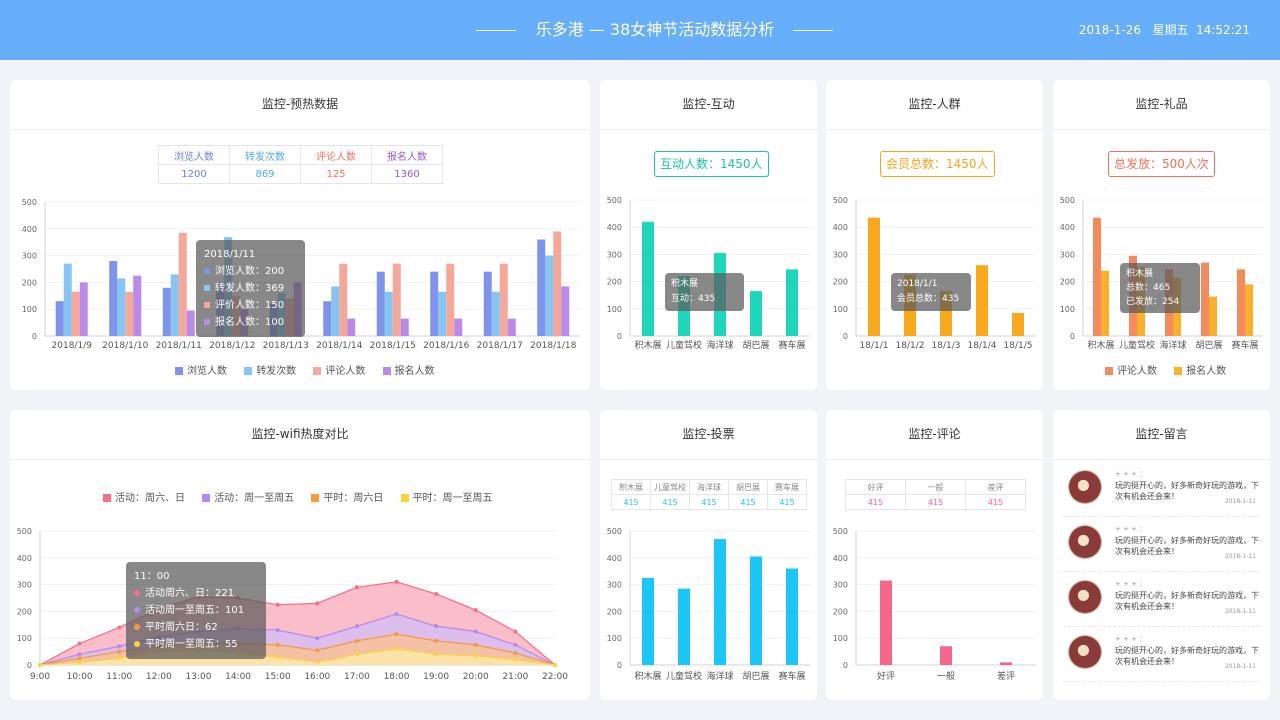 This screenshot has width=1280, height=720. I want to click on legend-item: 平时：周一至周五, so click(446, 498).